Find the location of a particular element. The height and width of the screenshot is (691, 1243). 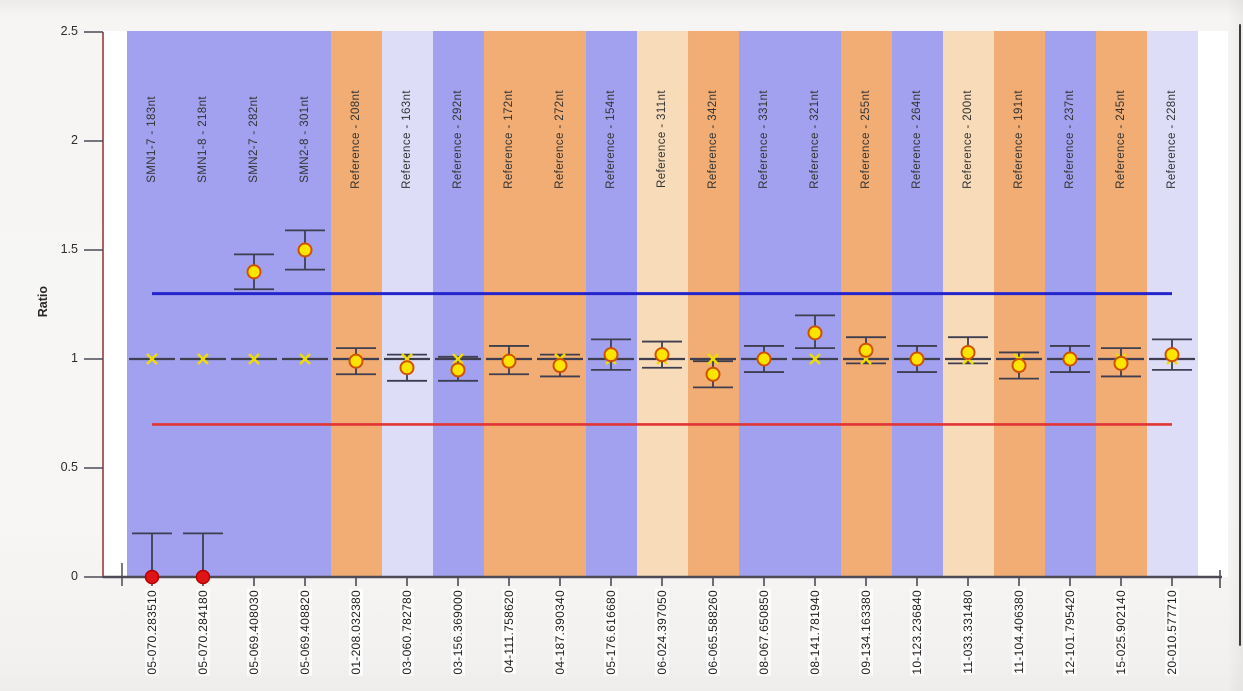

probe-position-label-text: 05-069.408030 is located at coordinates (254, 632).